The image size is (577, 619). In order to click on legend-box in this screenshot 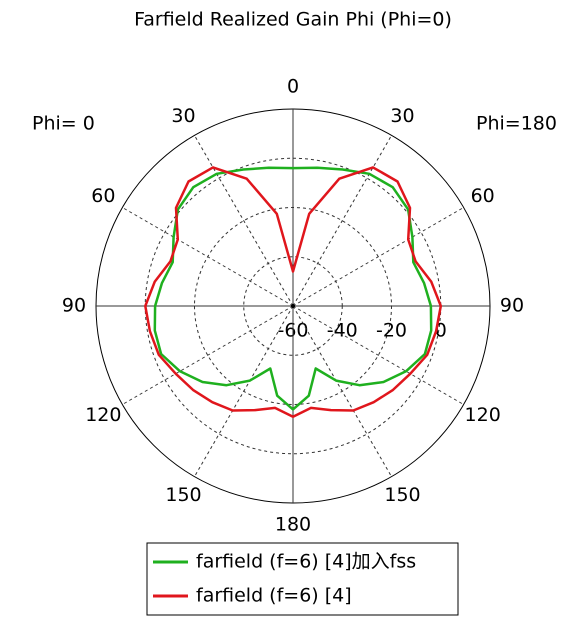, I will do `click(302, 579)`.